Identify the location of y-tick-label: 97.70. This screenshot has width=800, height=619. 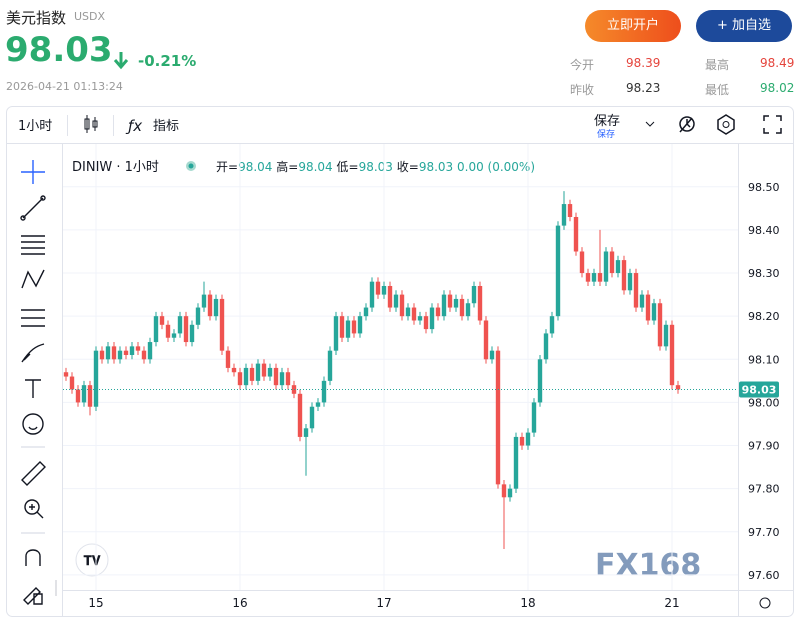
(764, 532).